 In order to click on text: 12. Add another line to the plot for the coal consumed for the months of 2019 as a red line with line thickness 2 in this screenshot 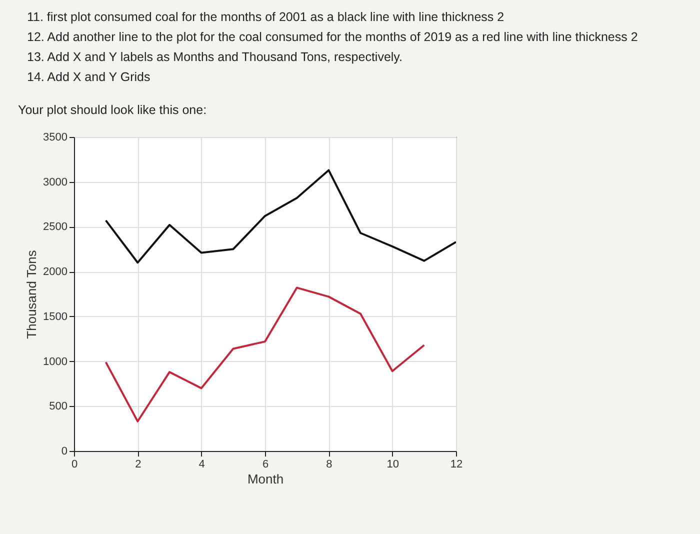, I will do `click(333, 37)`.